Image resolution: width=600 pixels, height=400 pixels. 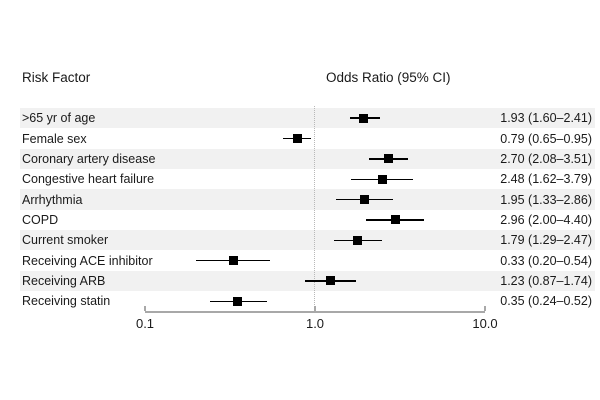 I want to click on risk-factor-label: Receiving statin, so click(x=66, y=301).